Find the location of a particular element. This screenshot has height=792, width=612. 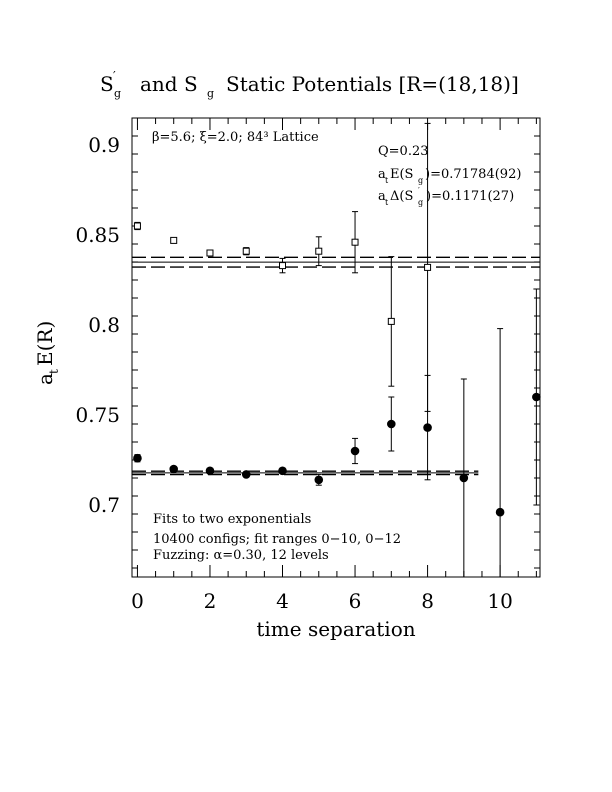

x-tick-labels: 0 2 4 6 8 10 is located at coordinates (322, 601).